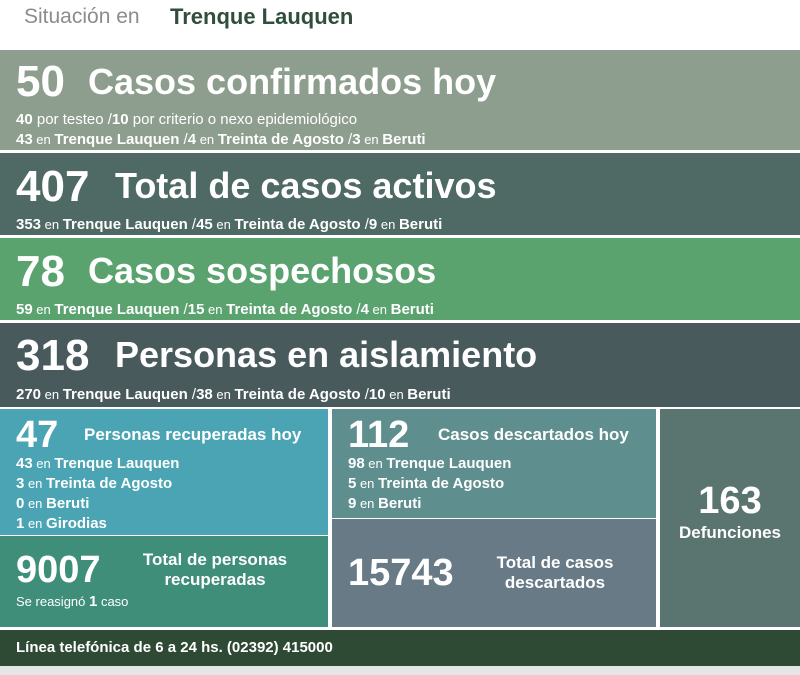  I want to click on deaths-number: 163, so click(730, 501).